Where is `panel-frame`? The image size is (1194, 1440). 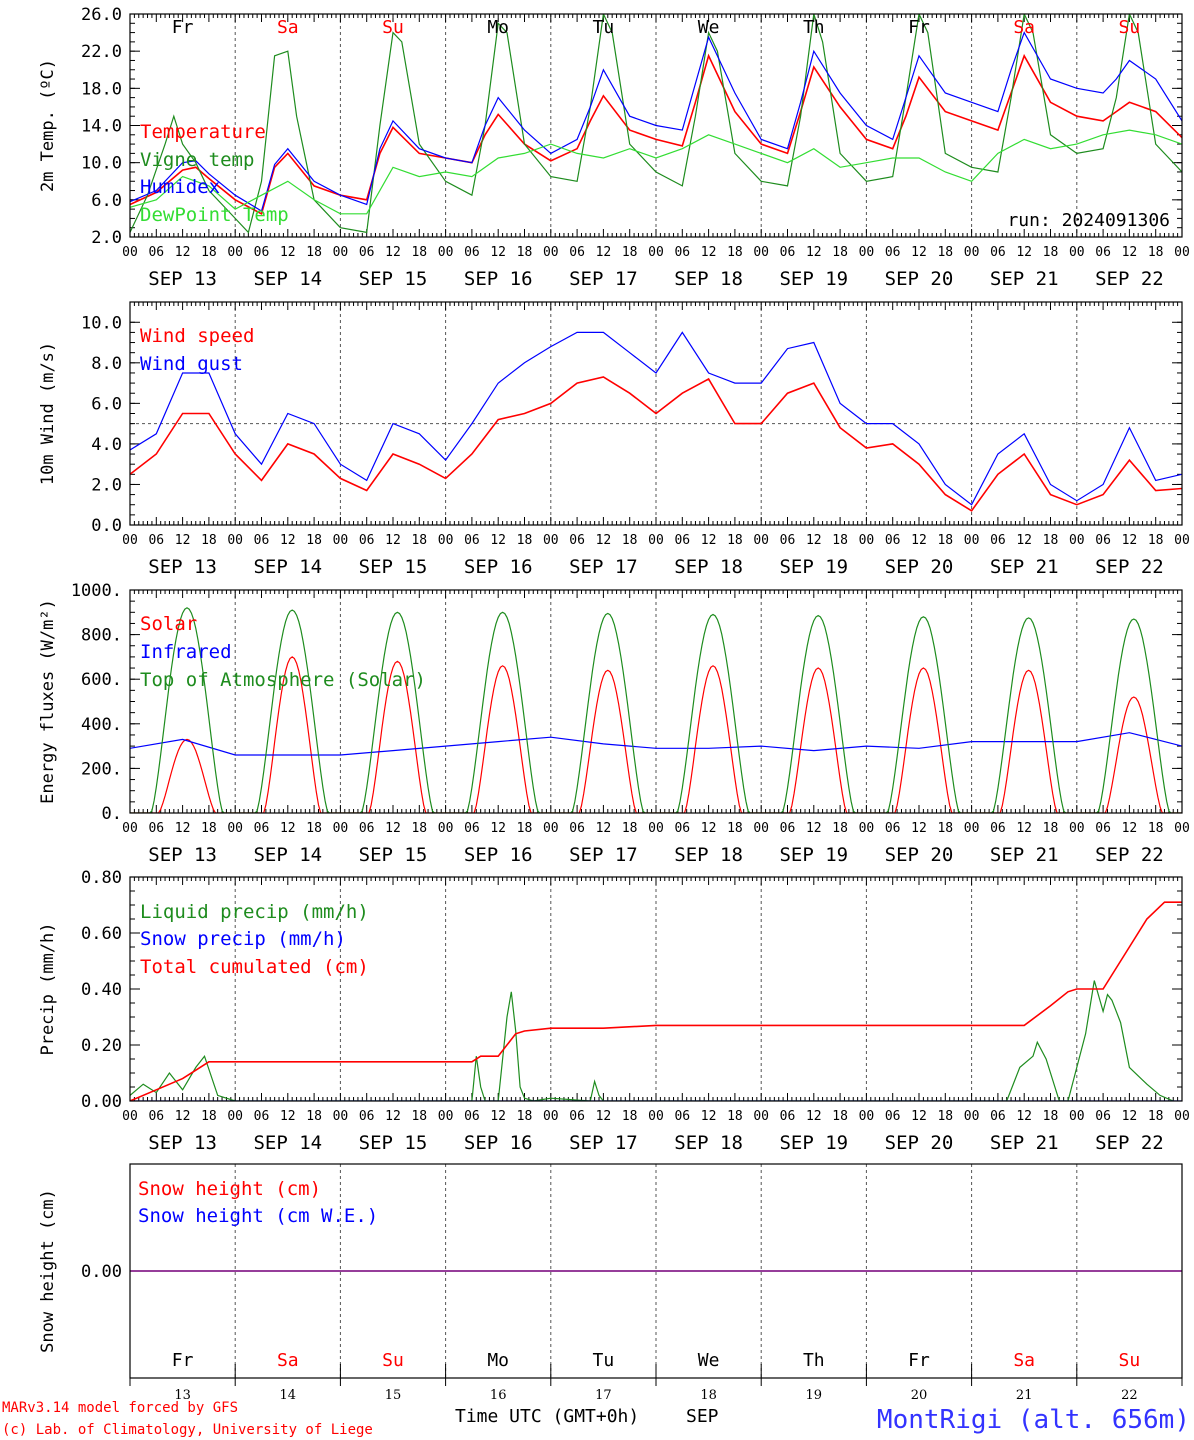
panel-frame is located at coordinates (656, 413).